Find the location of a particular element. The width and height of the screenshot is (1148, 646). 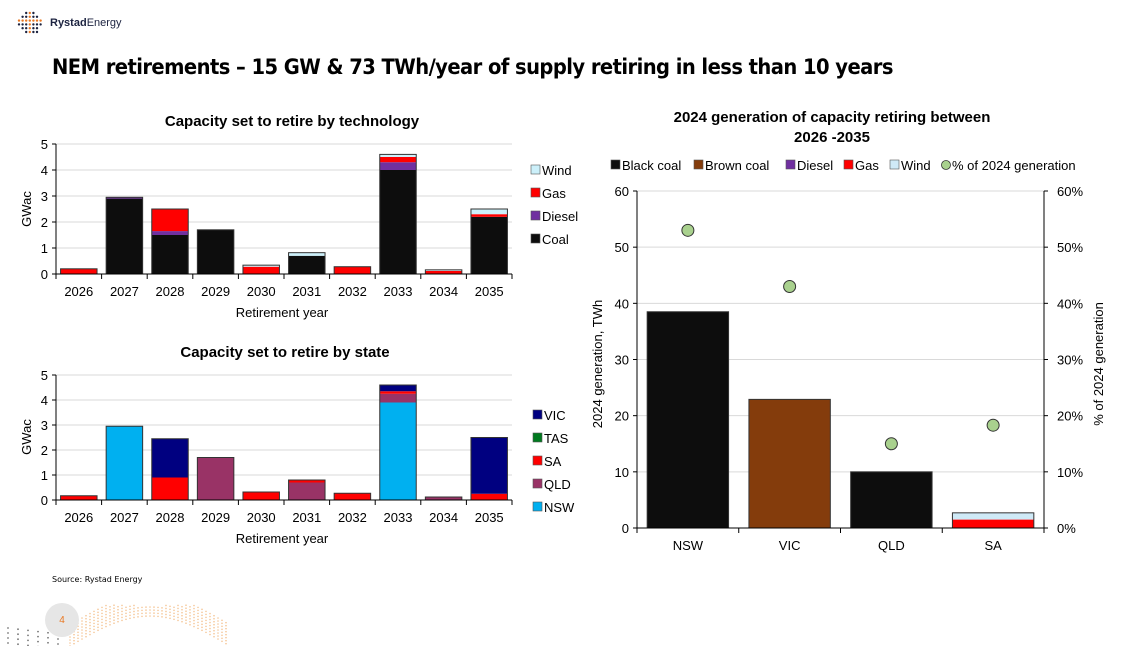

bar-nsw-2033 is located at coordinates (398, 451).